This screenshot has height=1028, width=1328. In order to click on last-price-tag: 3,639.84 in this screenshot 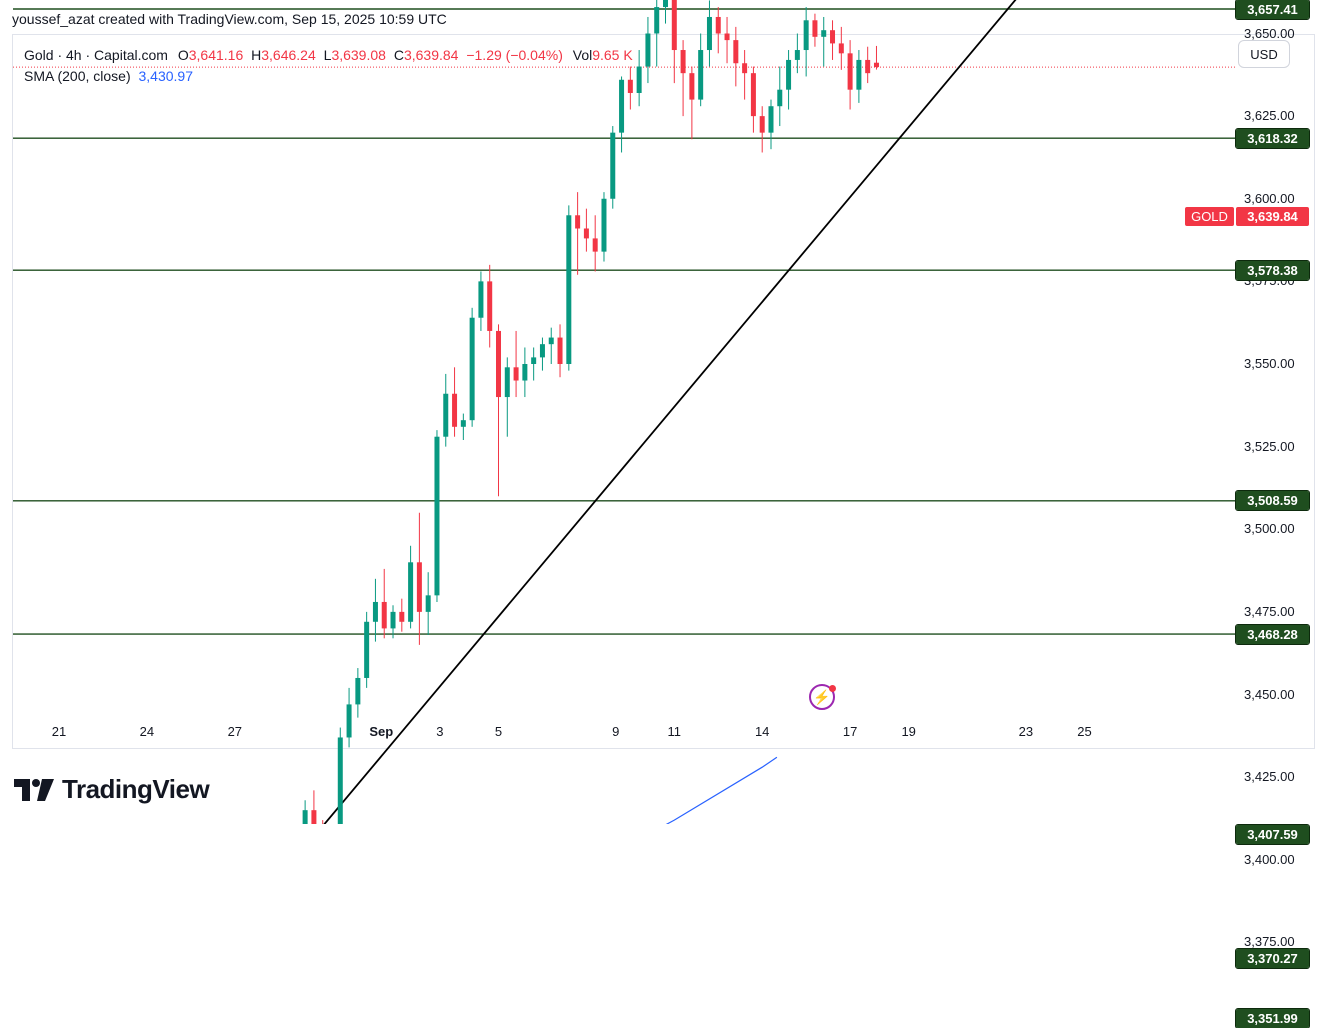, I will do `click(1272, 216)`.